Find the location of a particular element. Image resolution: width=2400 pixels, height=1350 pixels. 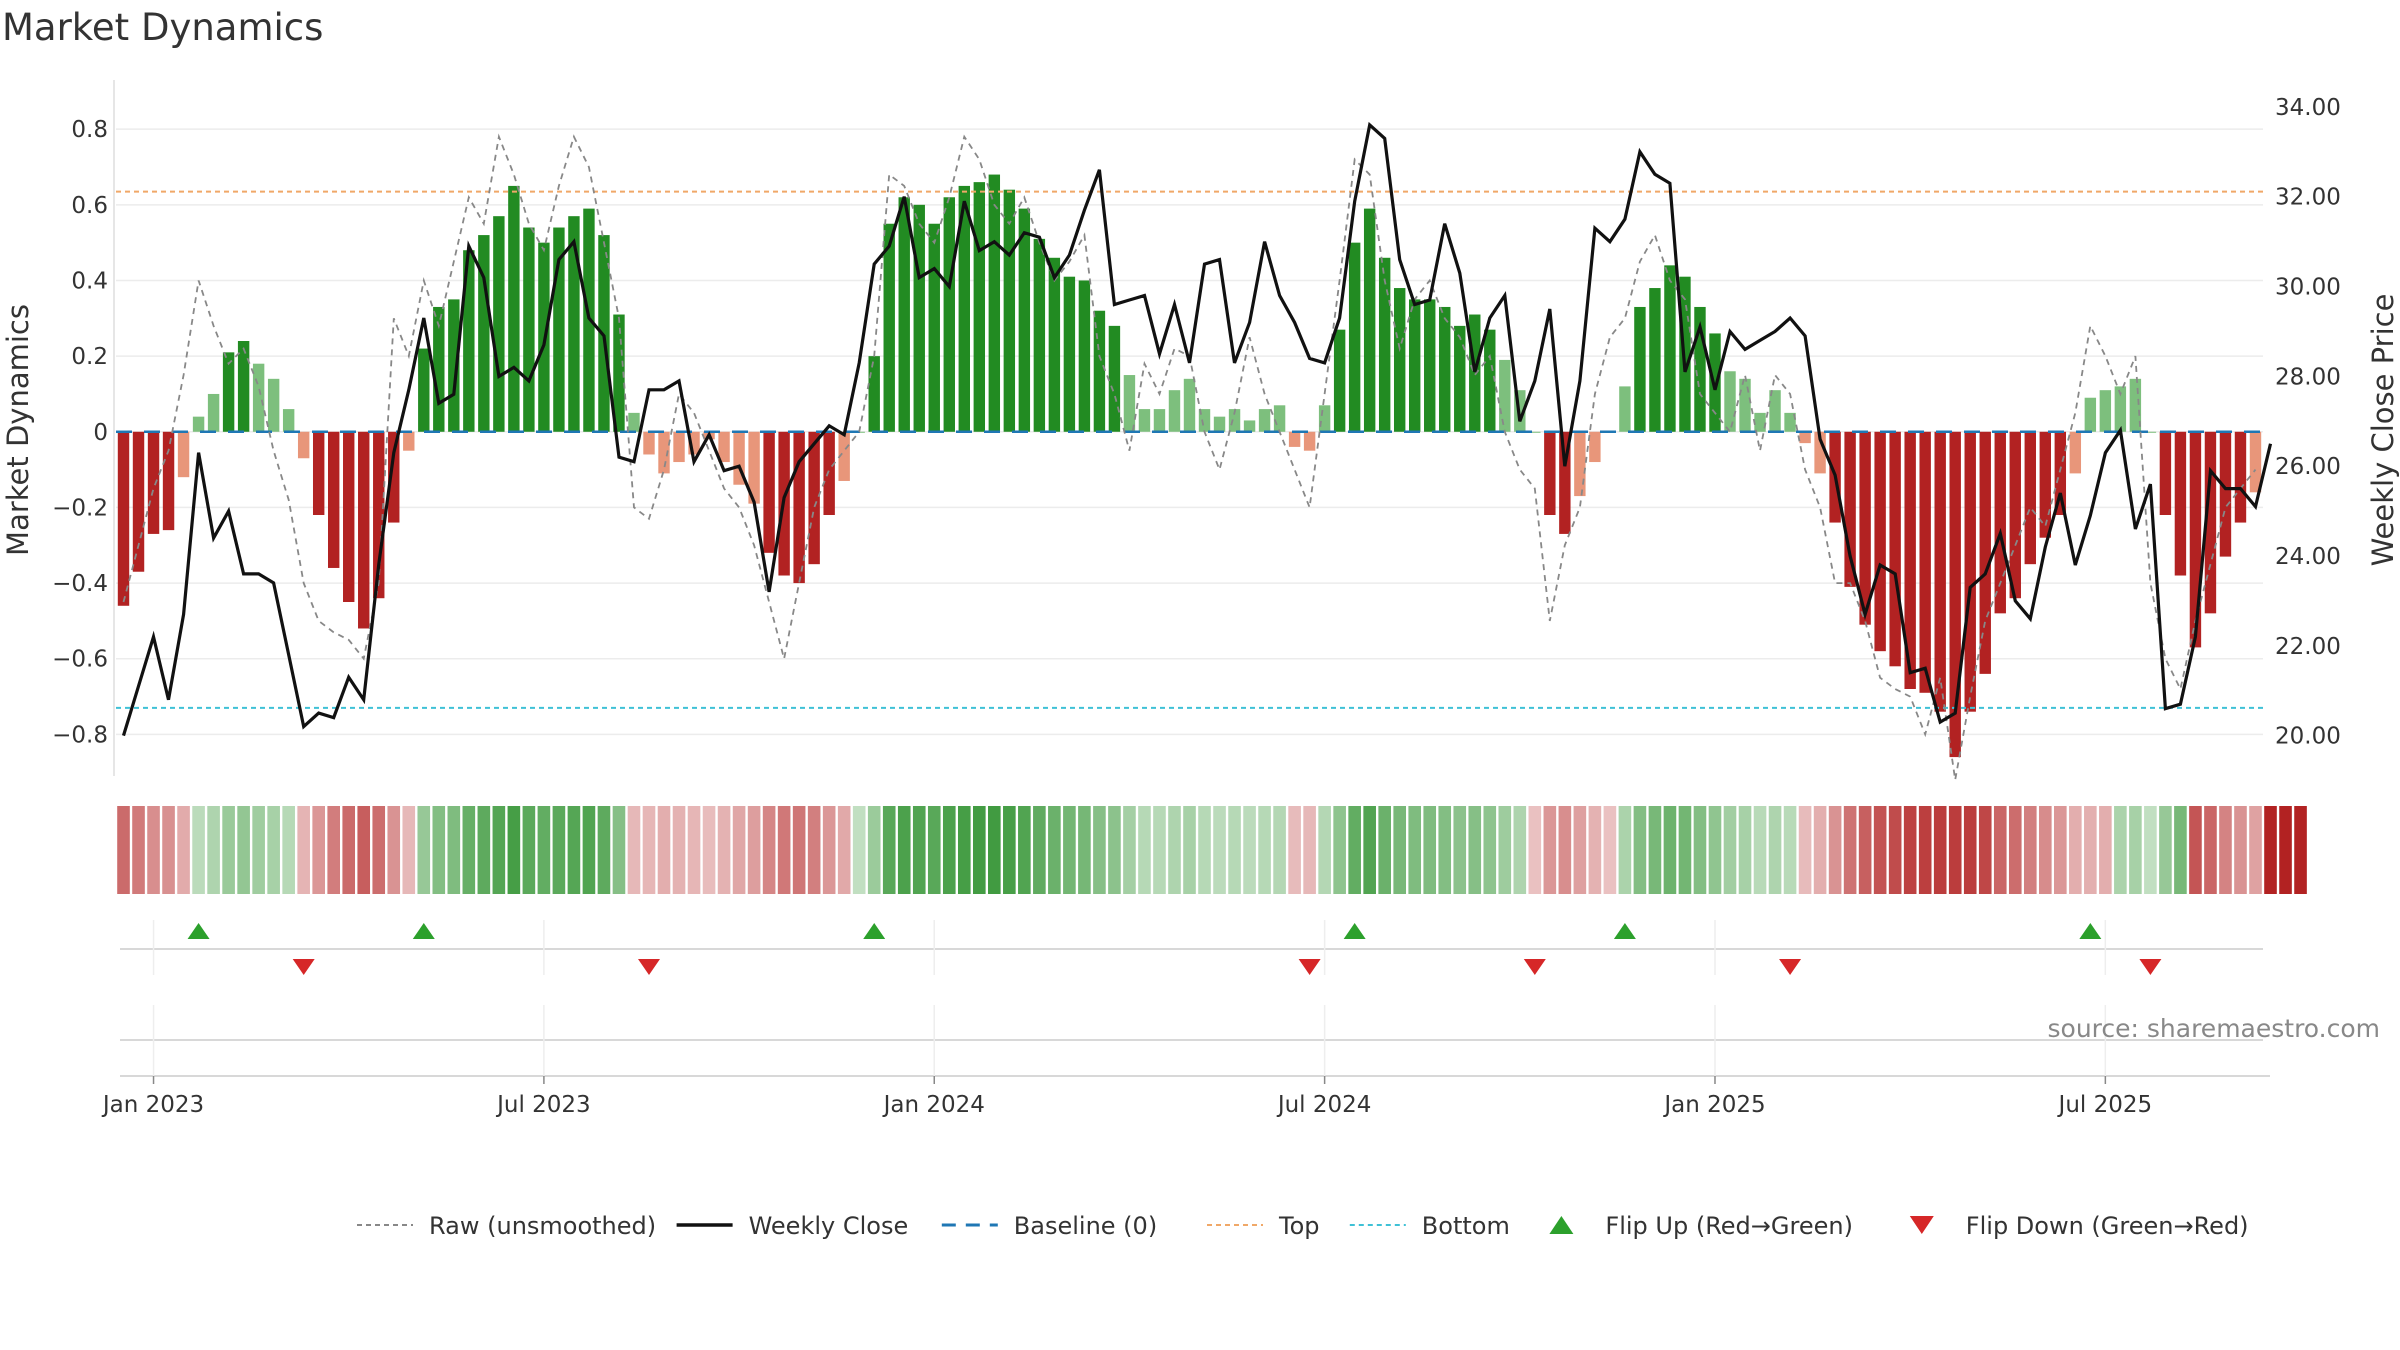

y2-tick-label: 20.00 is located at coordinates (2308, 737).